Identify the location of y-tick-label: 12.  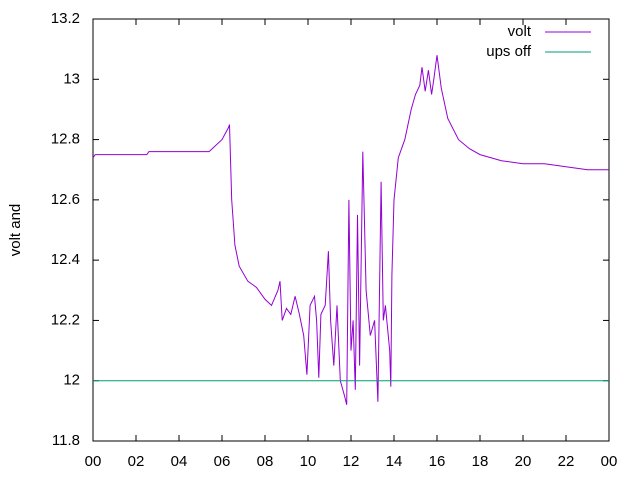
(71, 380).